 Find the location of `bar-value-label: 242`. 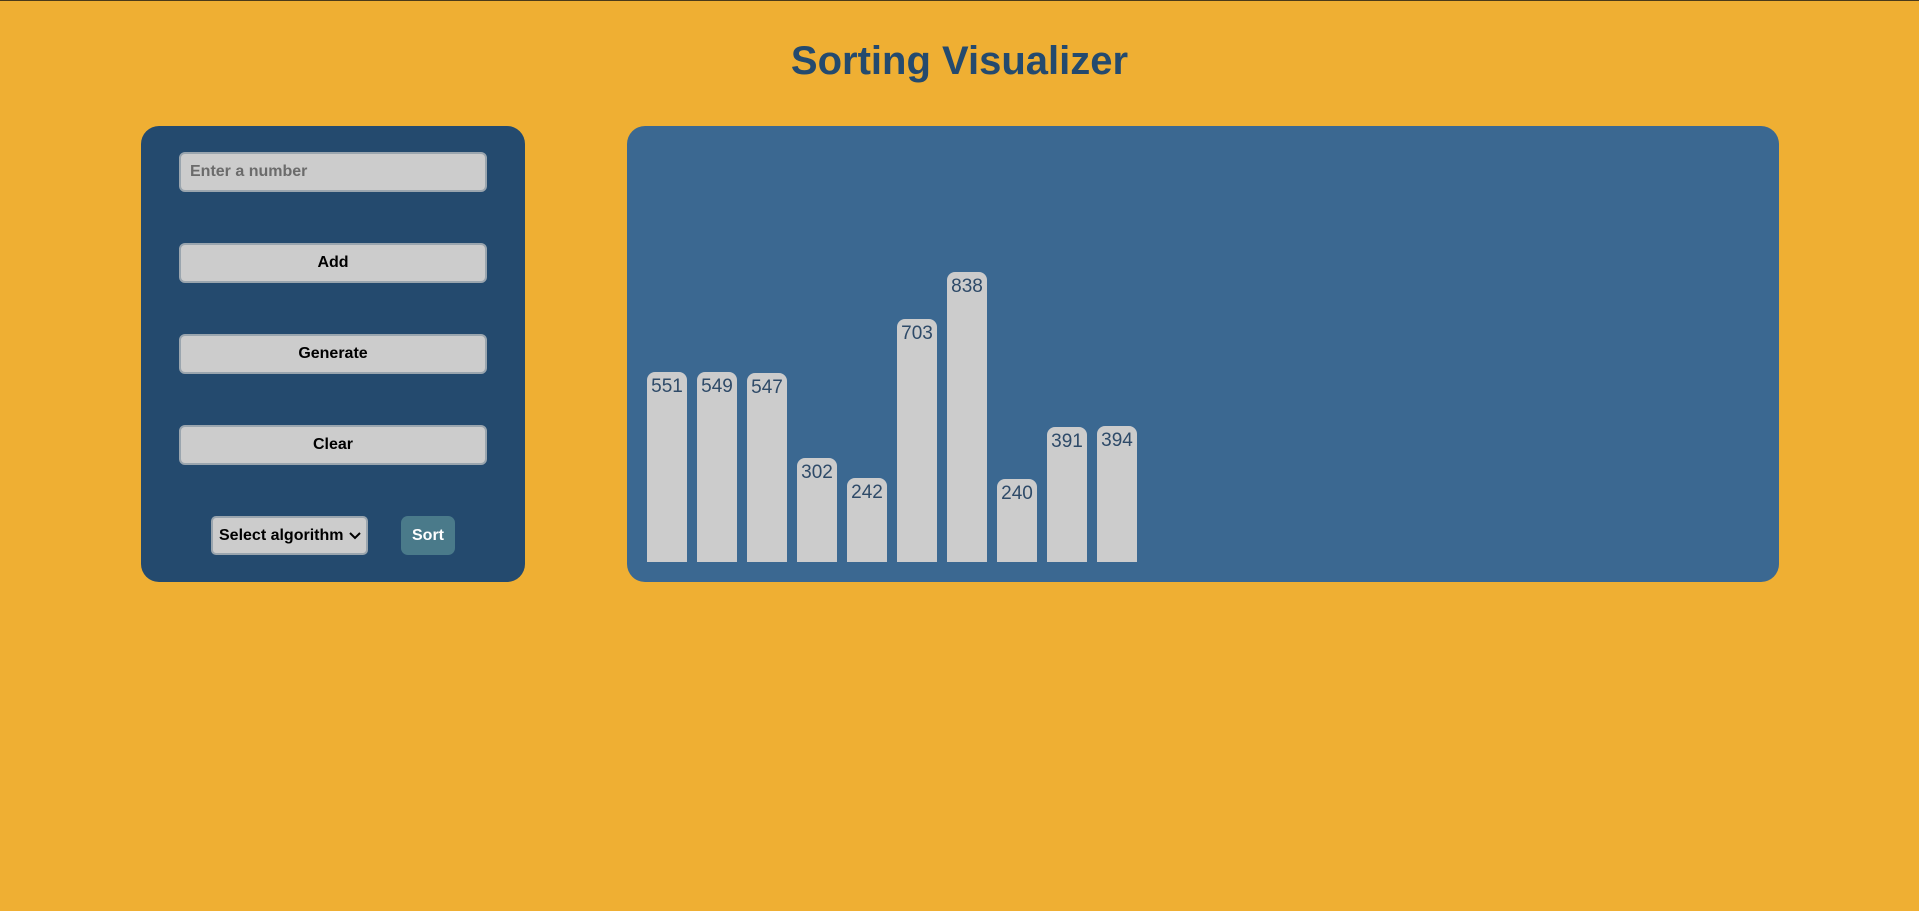

bar-value-label: 242 is located at coordinates (867, 492).